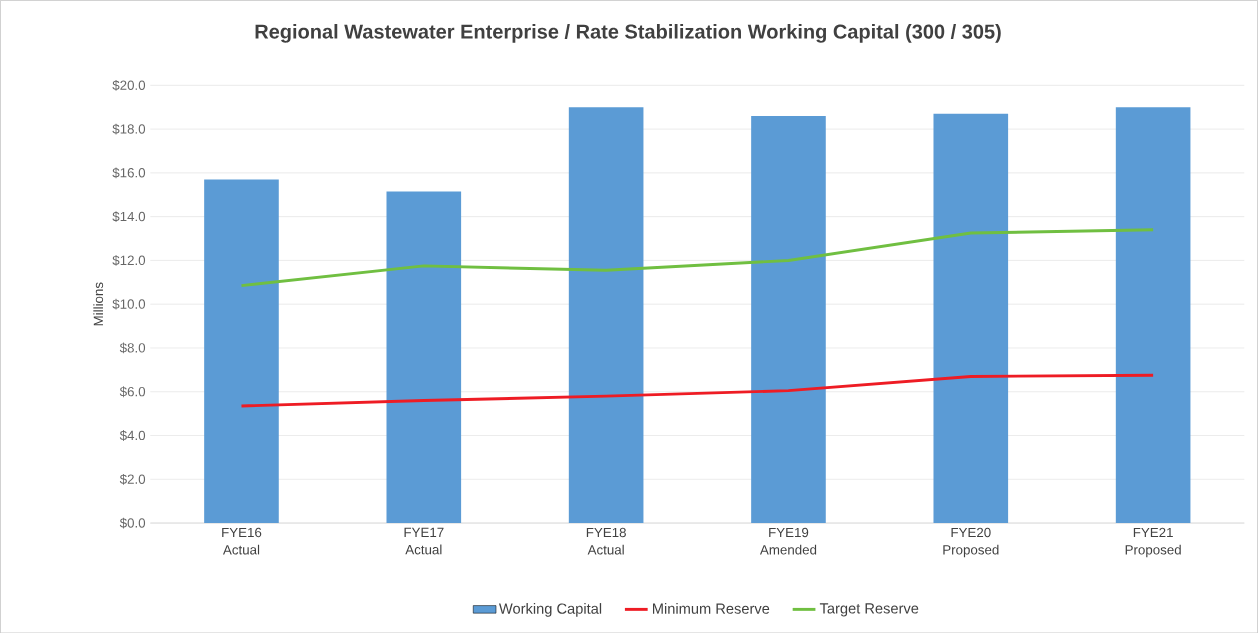 This screenshot has width=1258, height=633. I want to click on y-tick-label: $8.0, so click(132, 348).